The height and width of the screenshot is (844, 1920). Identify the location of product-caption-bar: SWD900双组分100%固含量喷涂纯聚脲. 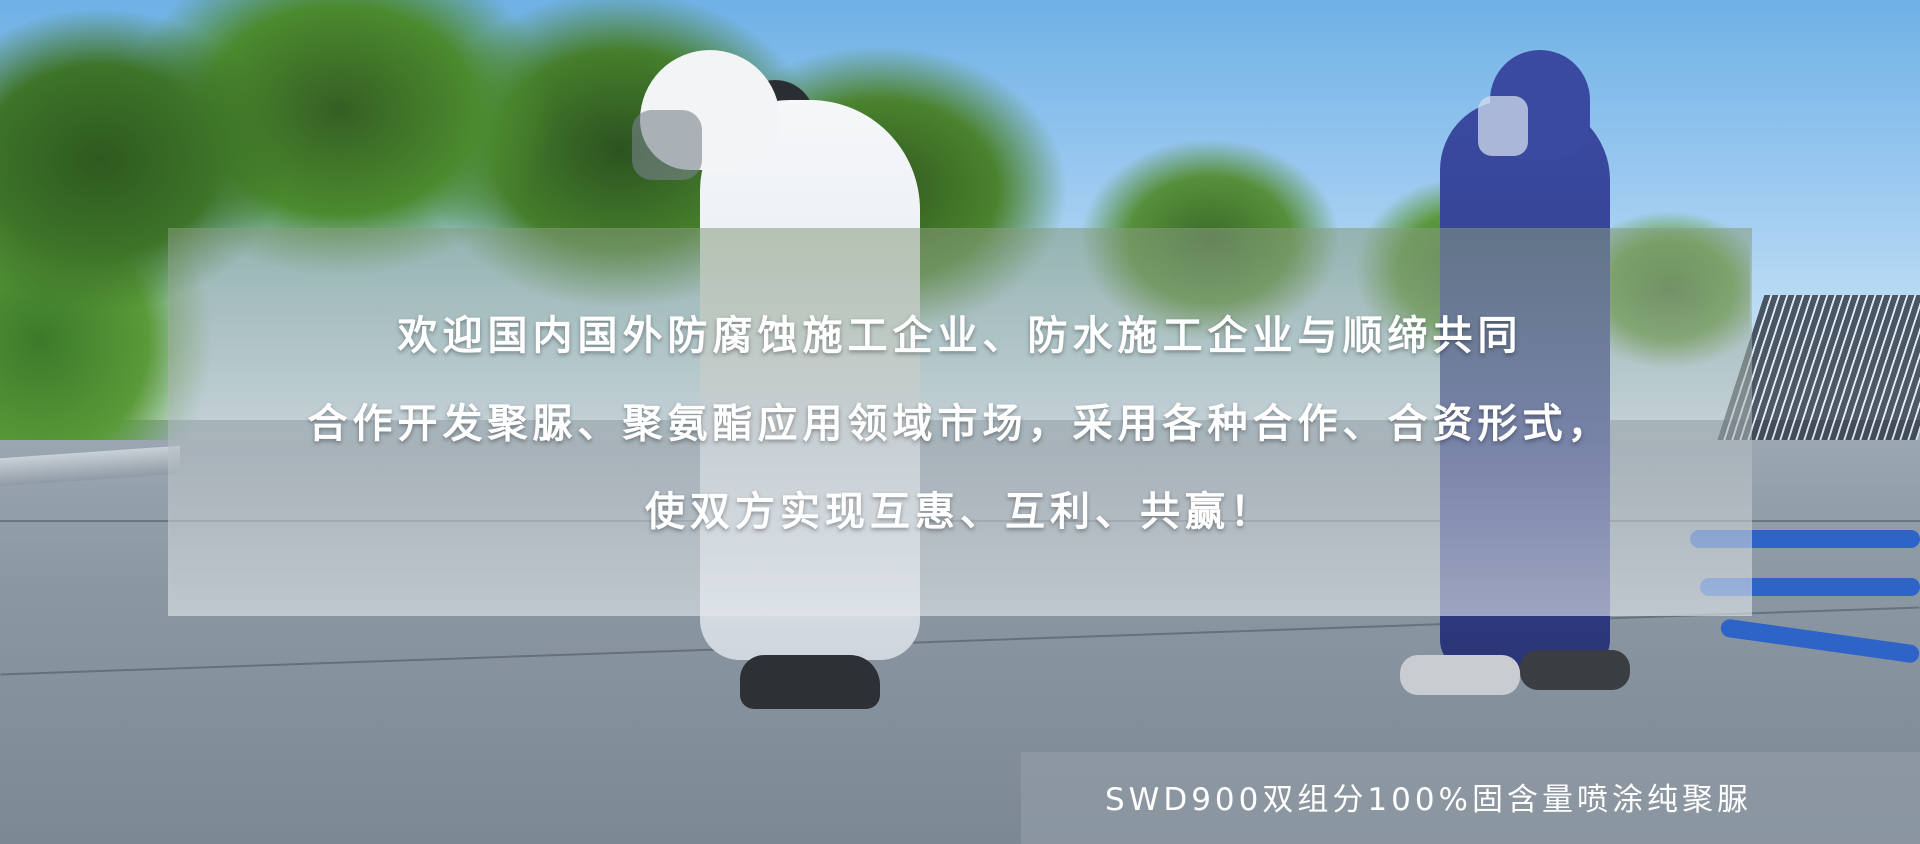
(1470, 798).